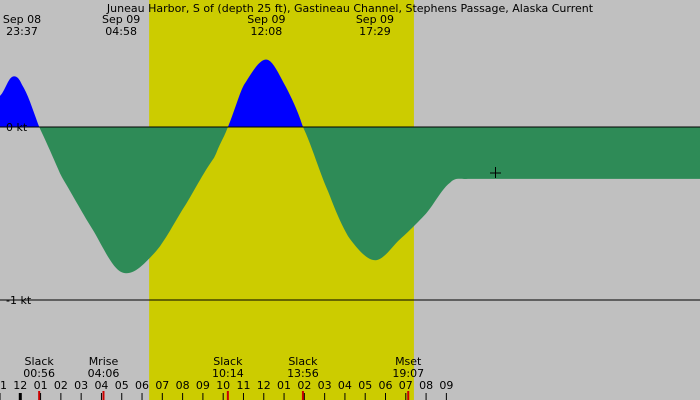 The width and height of the screenshot is (700, 400). What do you see at coordinates (133, 200) in the screenshot?
I see `ebb-area` at bounding box center [133, 200].